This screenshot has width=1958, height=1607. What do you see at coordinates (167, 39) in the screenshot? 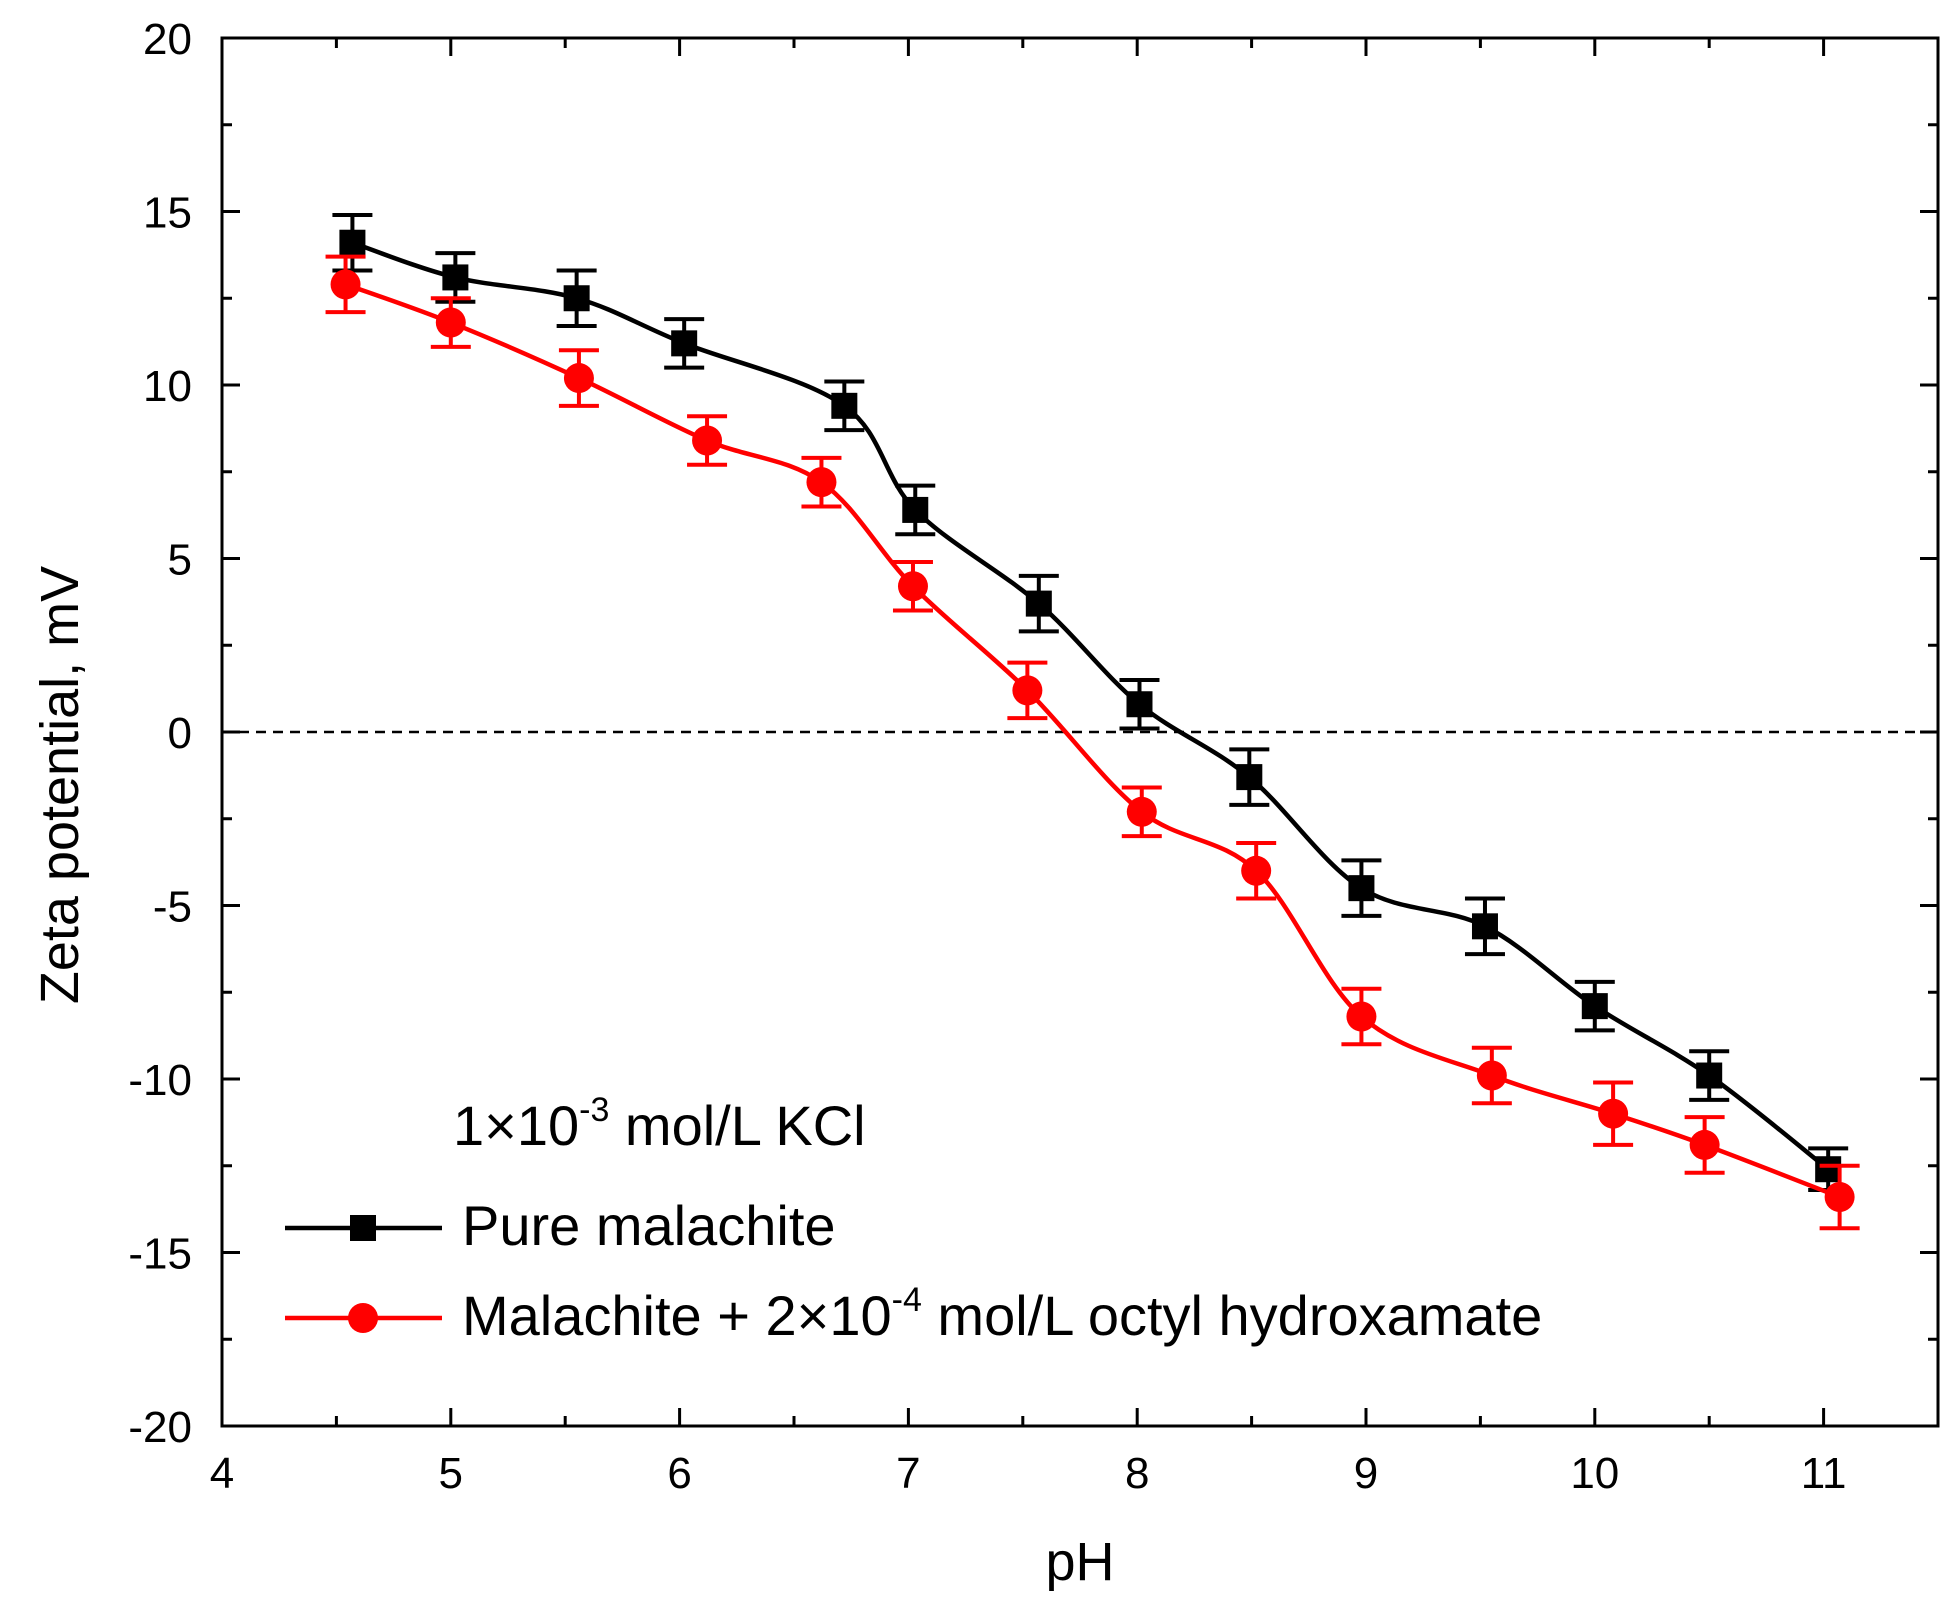
I see `y-tick-label: 20` at bounding box center [167, 39].